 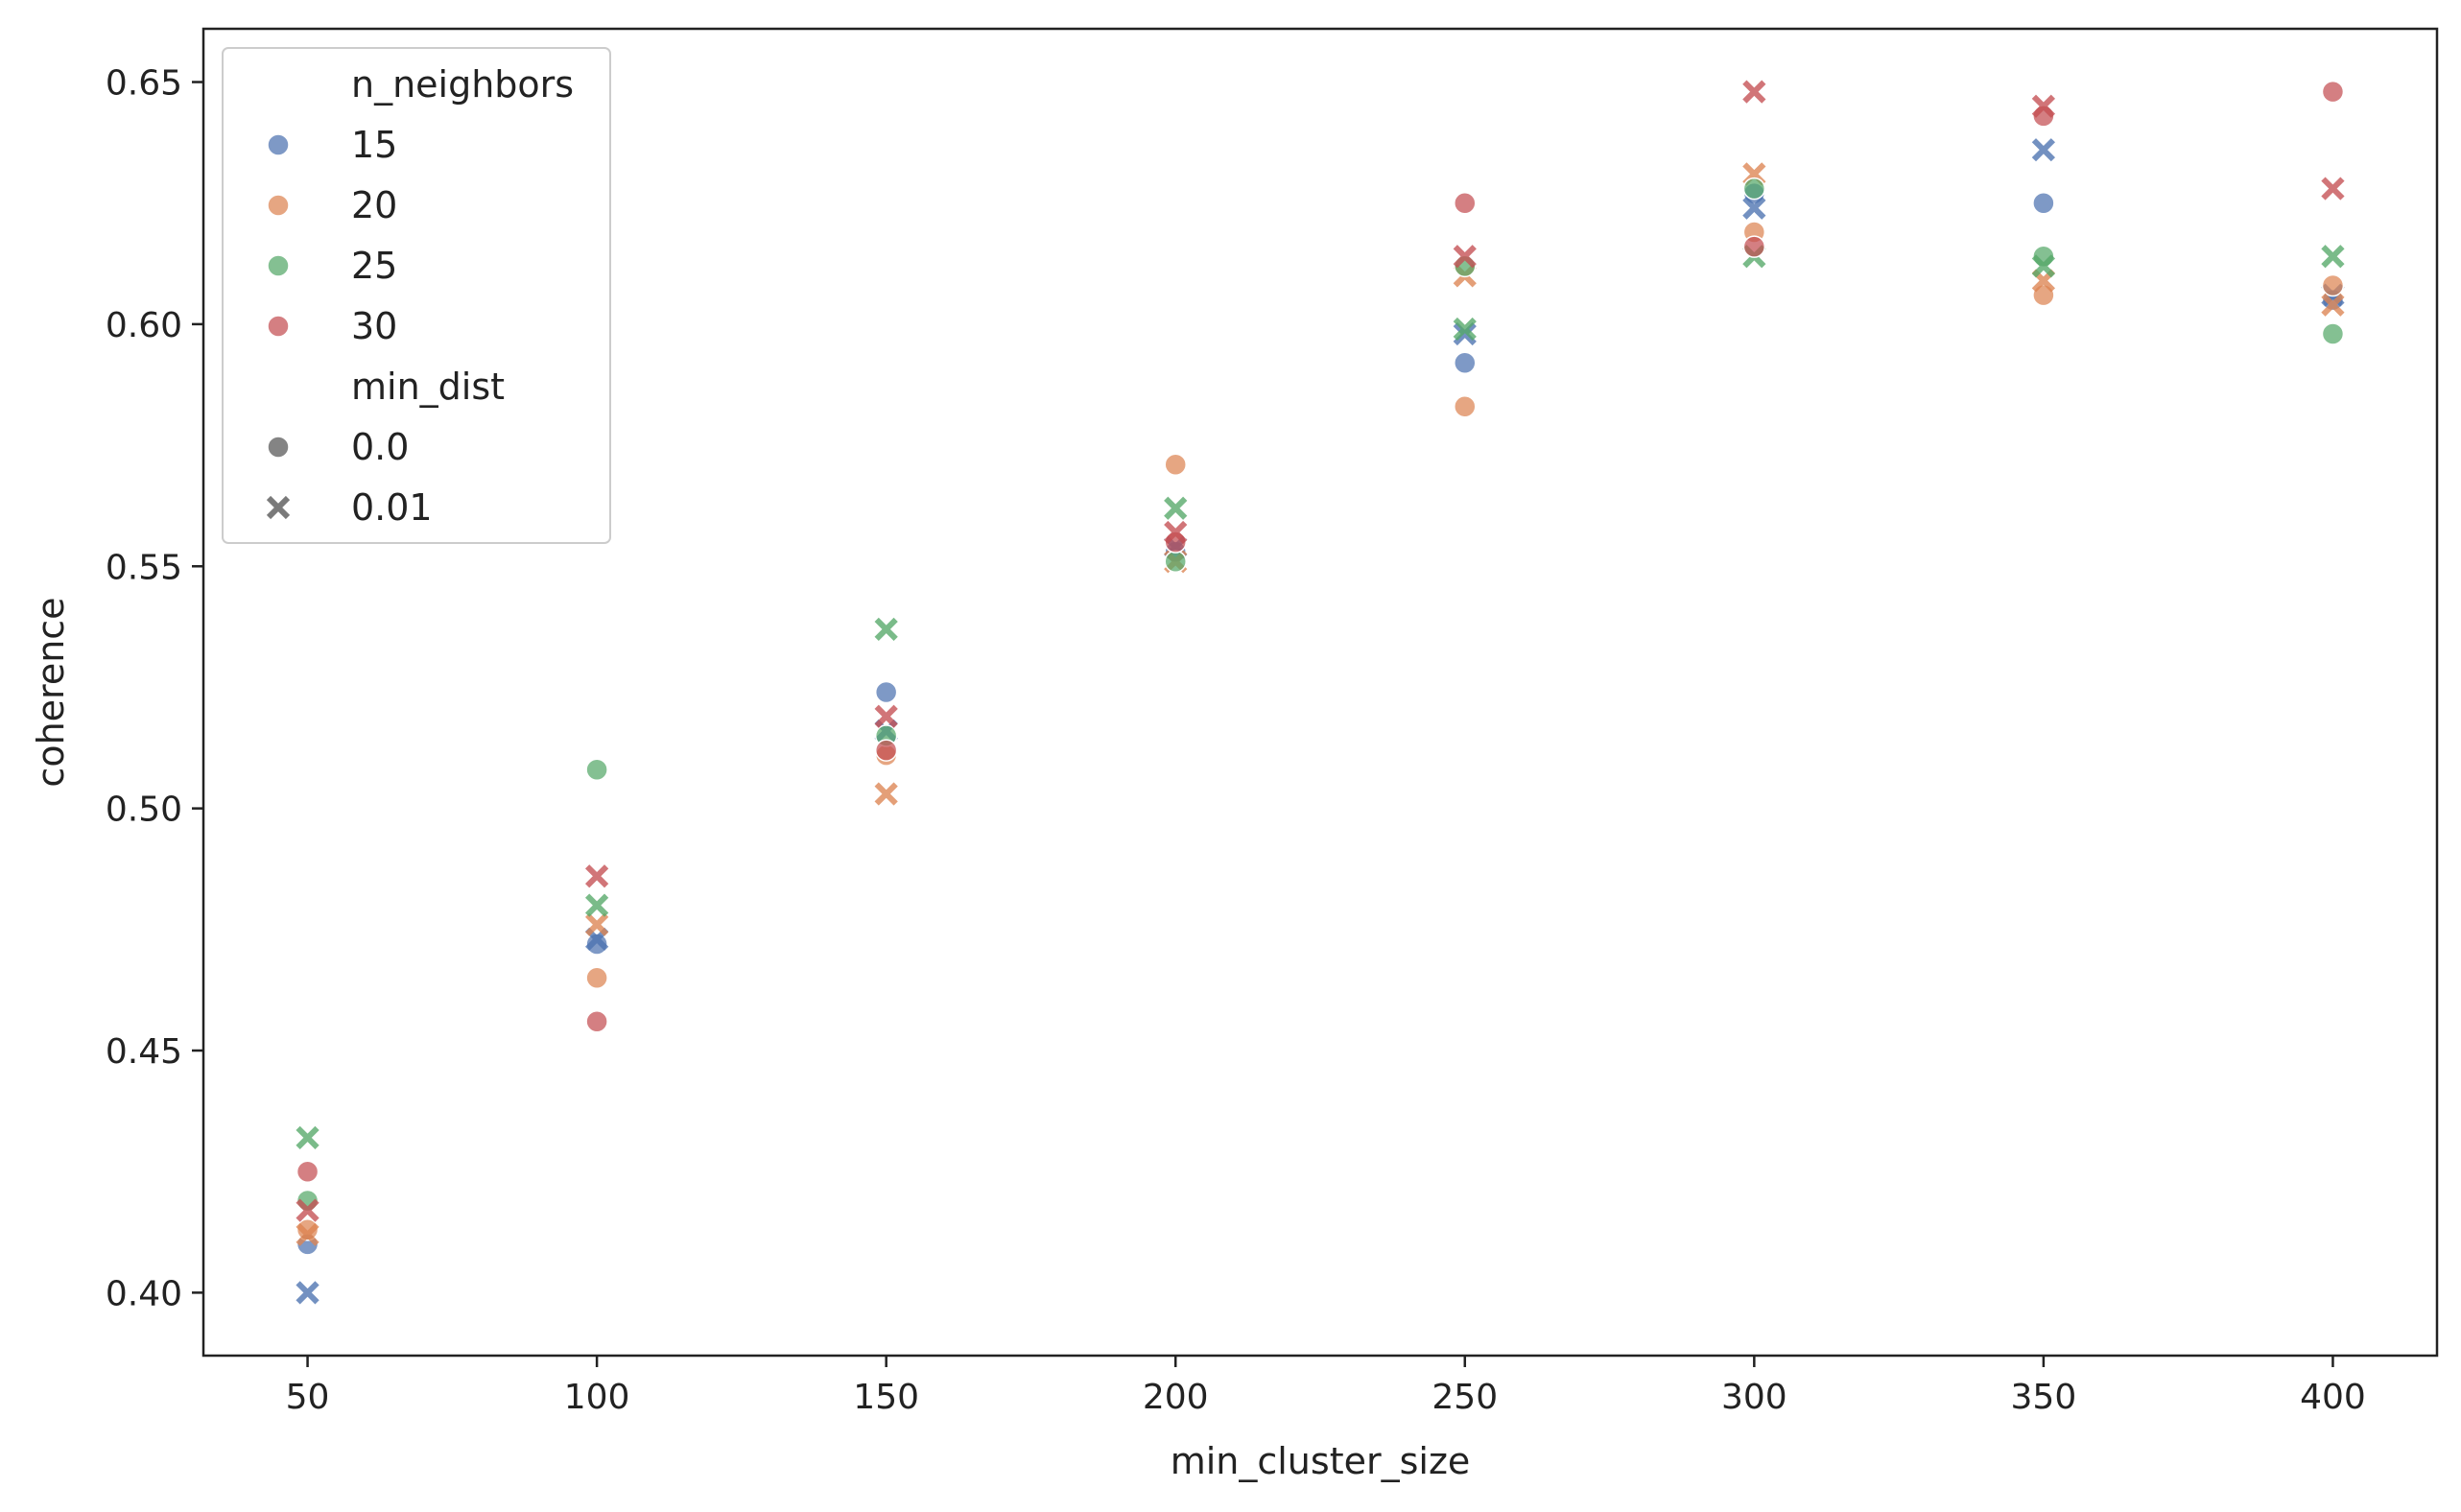 I want to click on legend-hue-label: 15, so click(x=374, y=145).